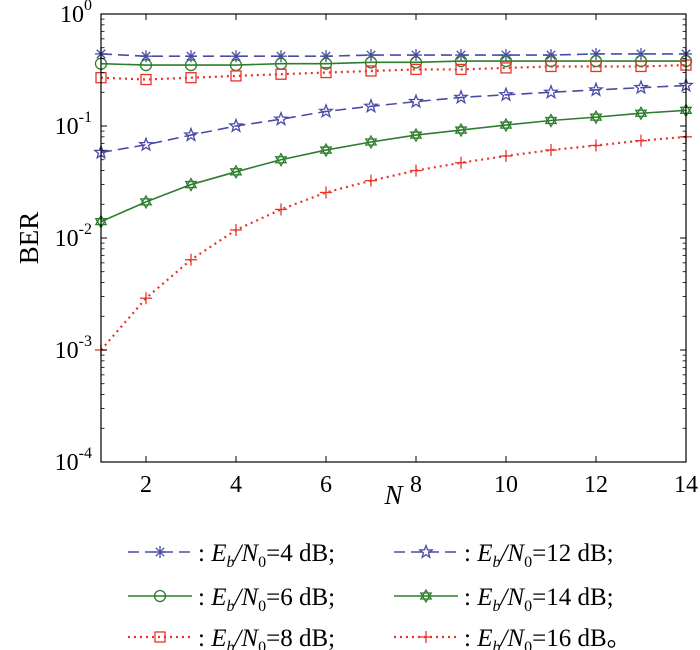 The width and height of the screenshot is (700, 650). I want to click on y-tick-label: 10⁻², so click(73, 236).